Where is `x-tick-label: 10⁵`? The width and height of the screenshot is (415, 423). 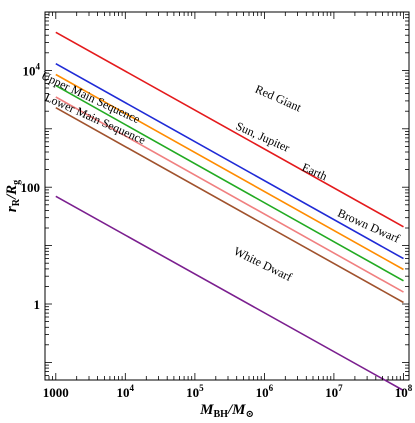
x-tick-label: 10⁵ is located at coordinates (195, 391).